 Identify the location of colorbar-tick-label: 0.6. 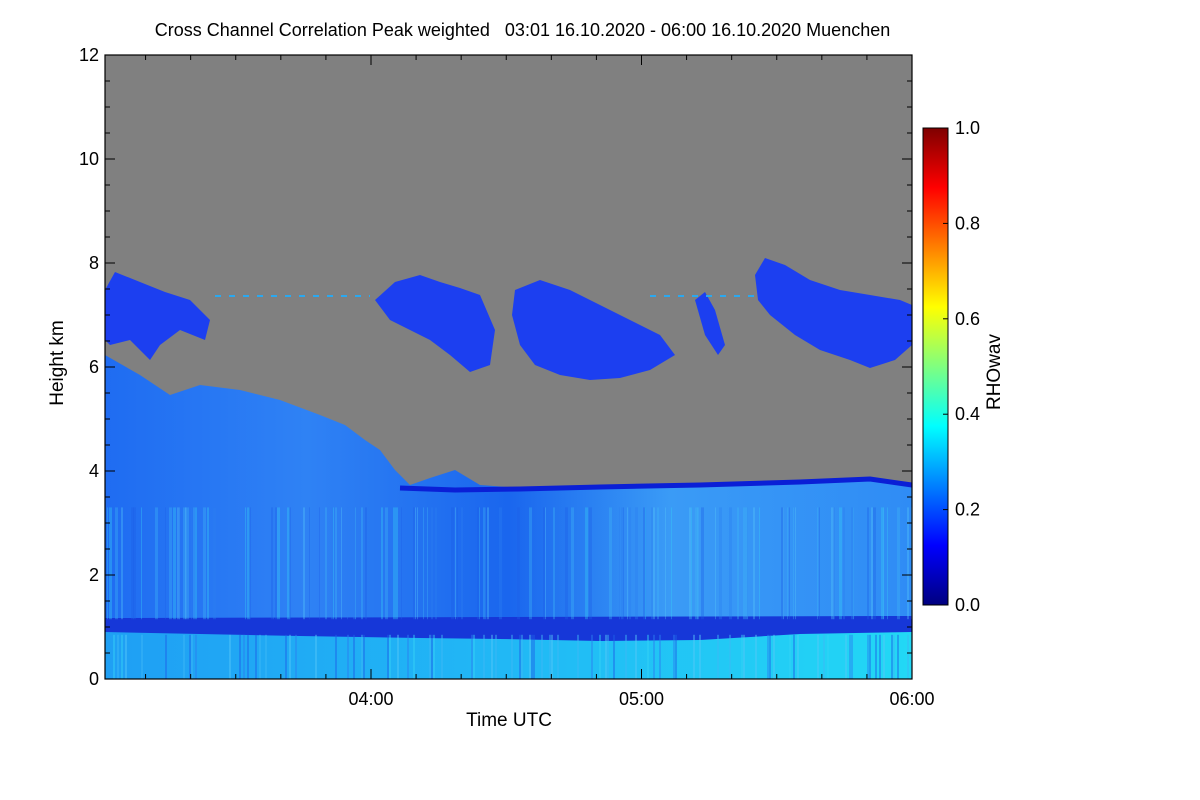
(967, 319).